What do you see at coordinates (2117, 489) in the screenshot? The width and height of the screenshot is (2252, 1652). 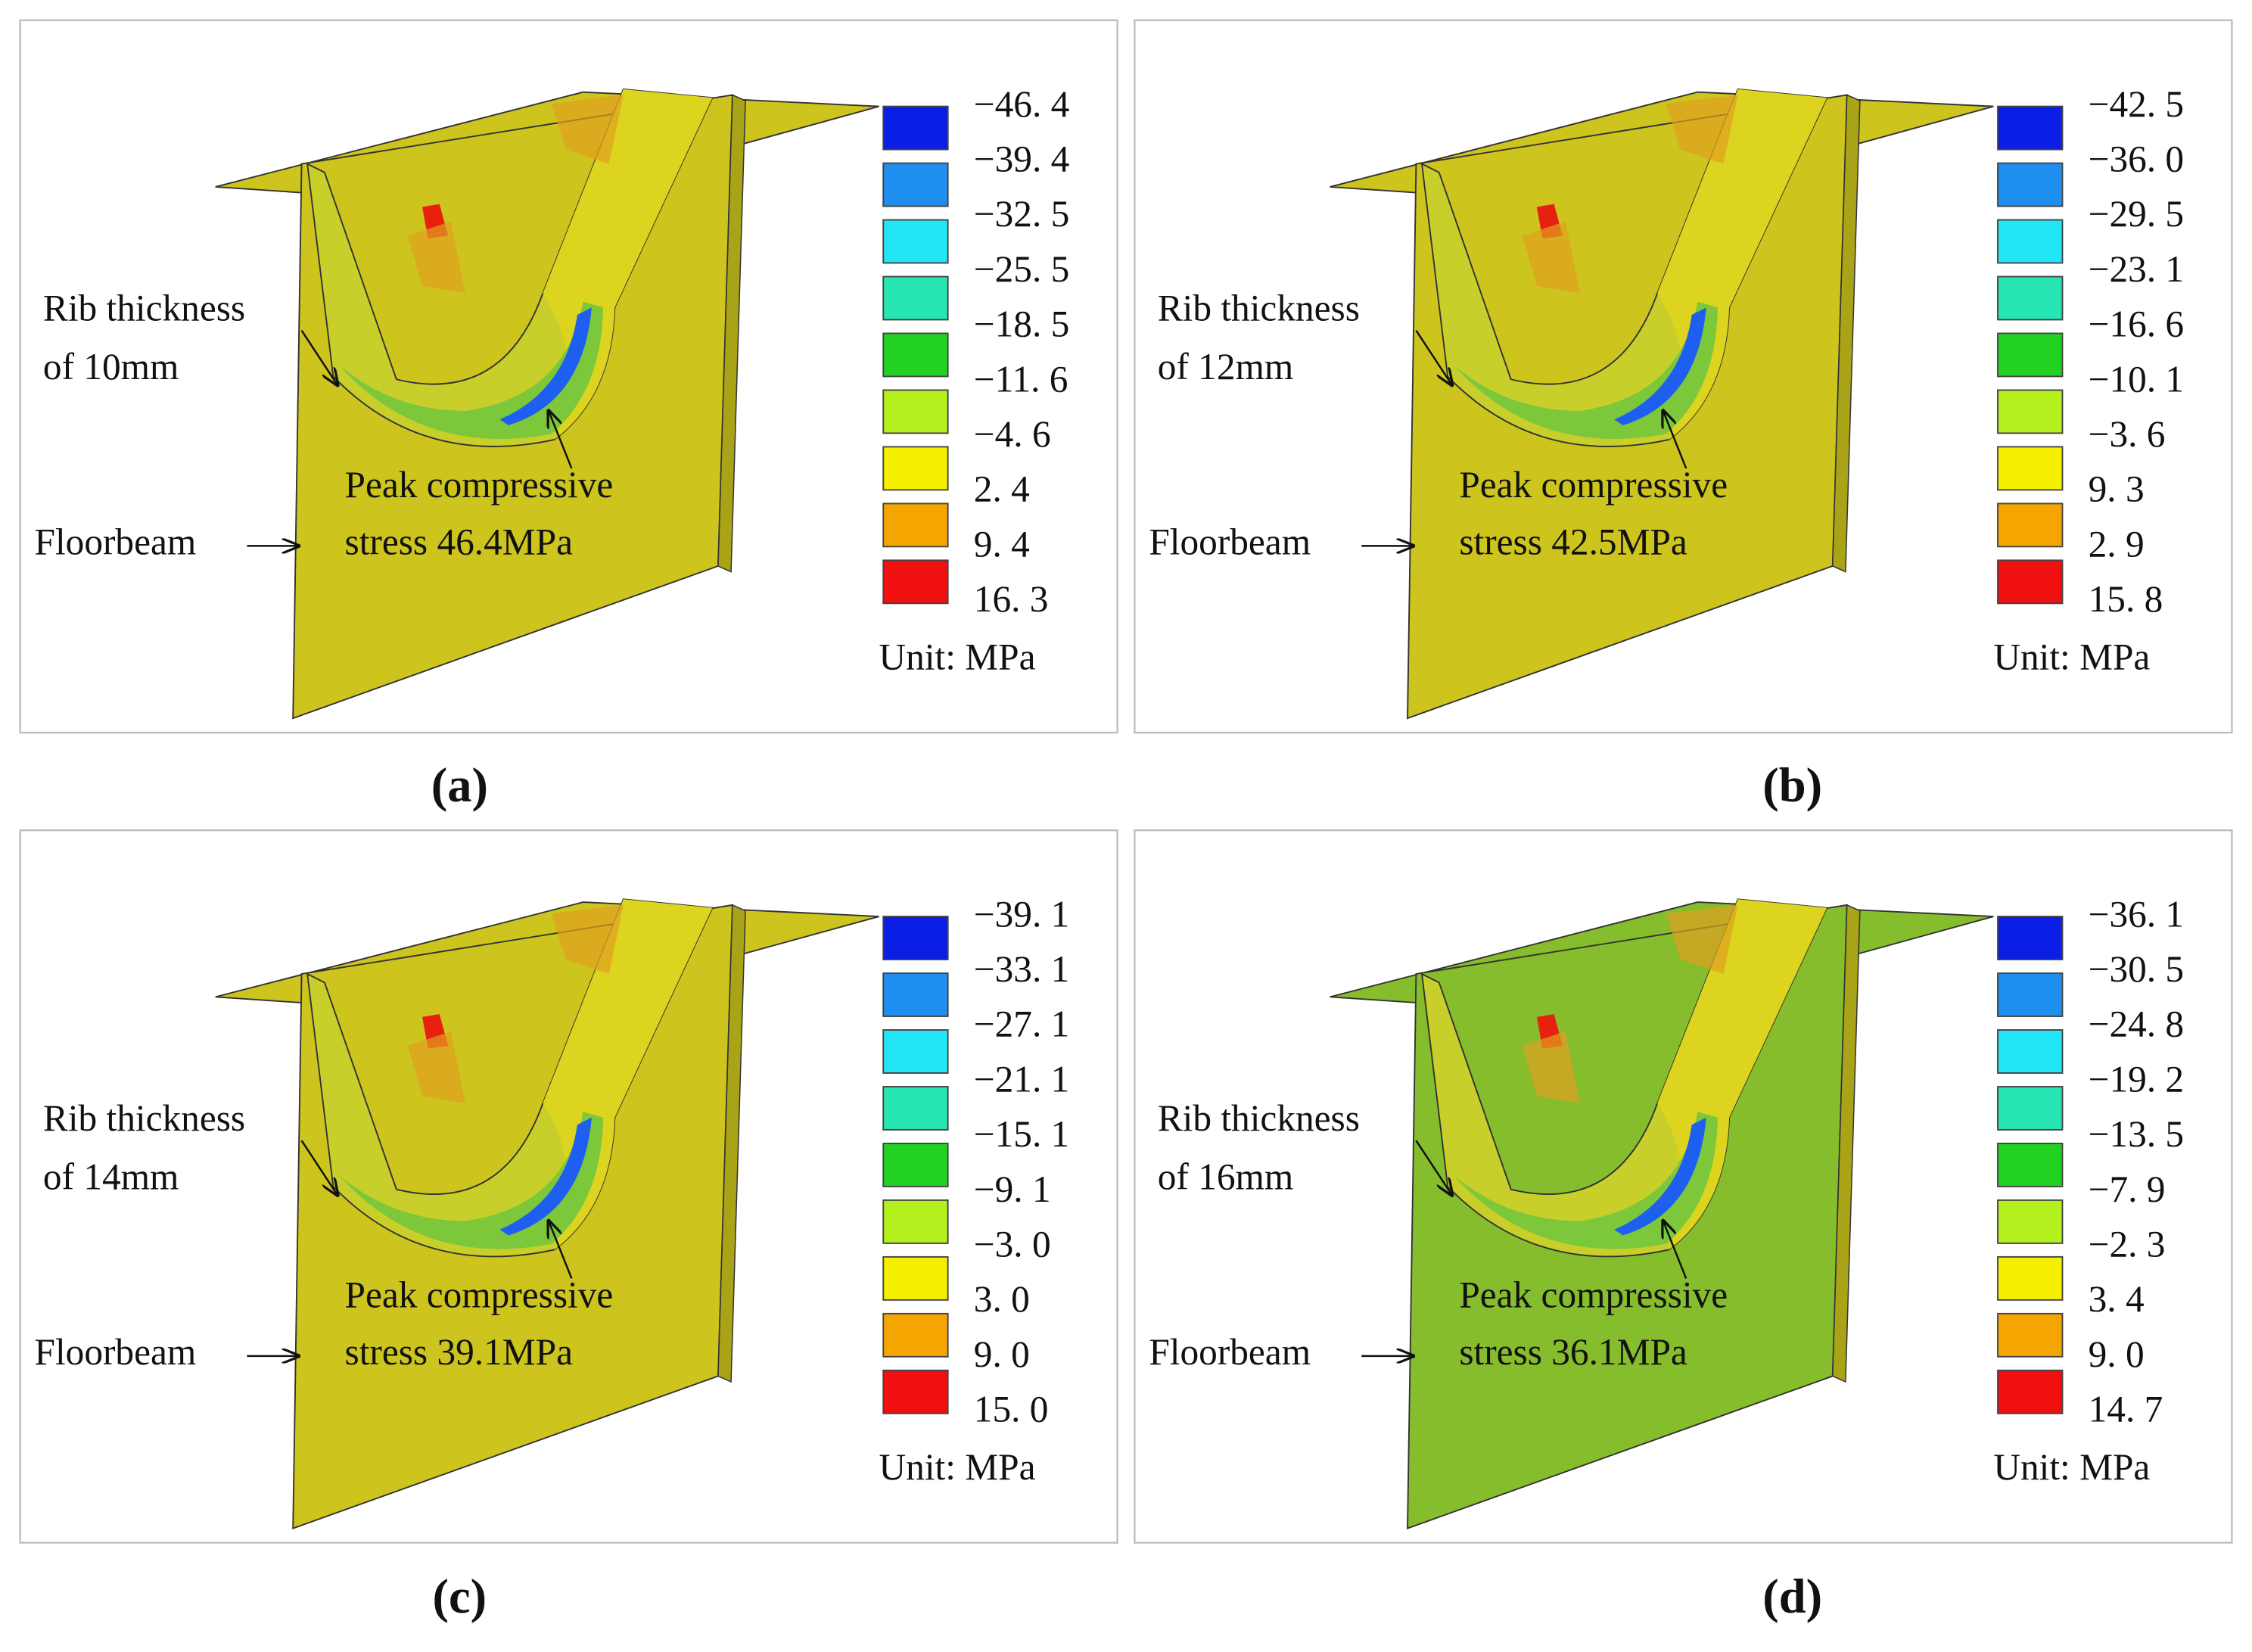 I see `legend-value: 9. 3` at bounding box center [2117, 489].